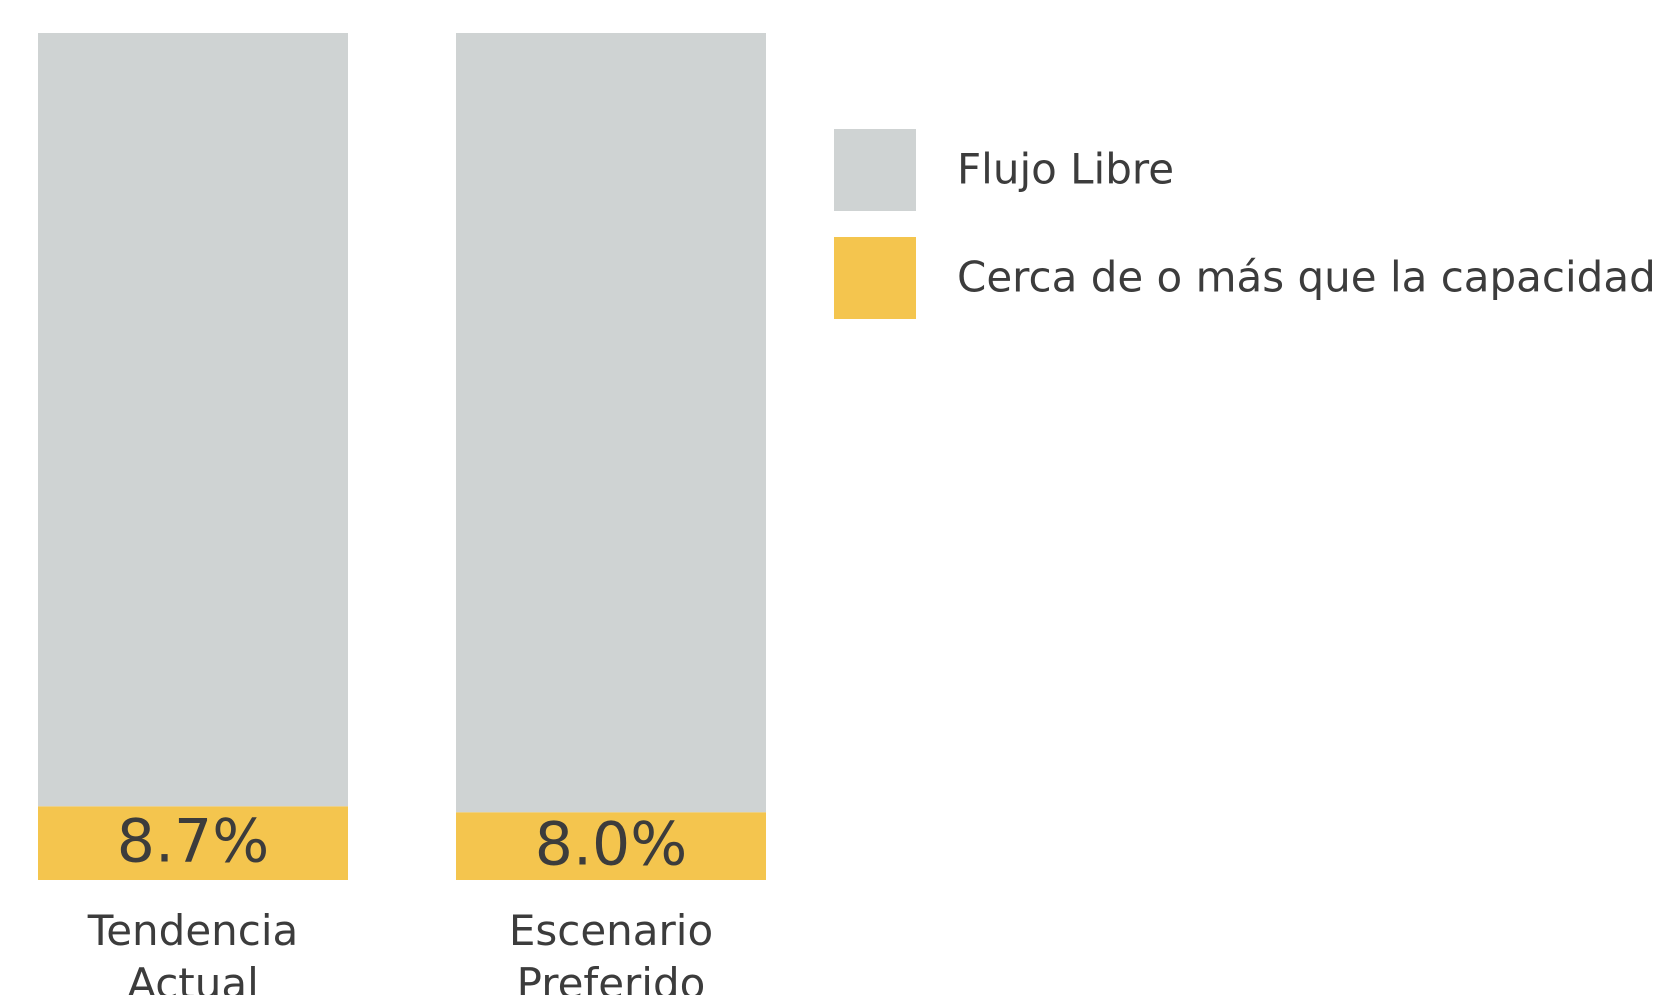 This screenshot has height=995, width=1669. I want to click on legend-label: Flujo Libre, so click(1065, 169).